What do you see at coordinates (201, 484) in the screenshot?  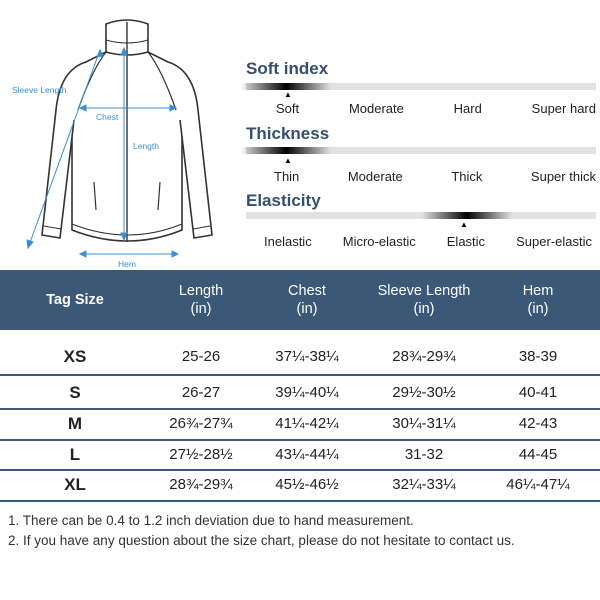 I see `length-cell: 28¾-29¾` at bounding box center [201, 484].